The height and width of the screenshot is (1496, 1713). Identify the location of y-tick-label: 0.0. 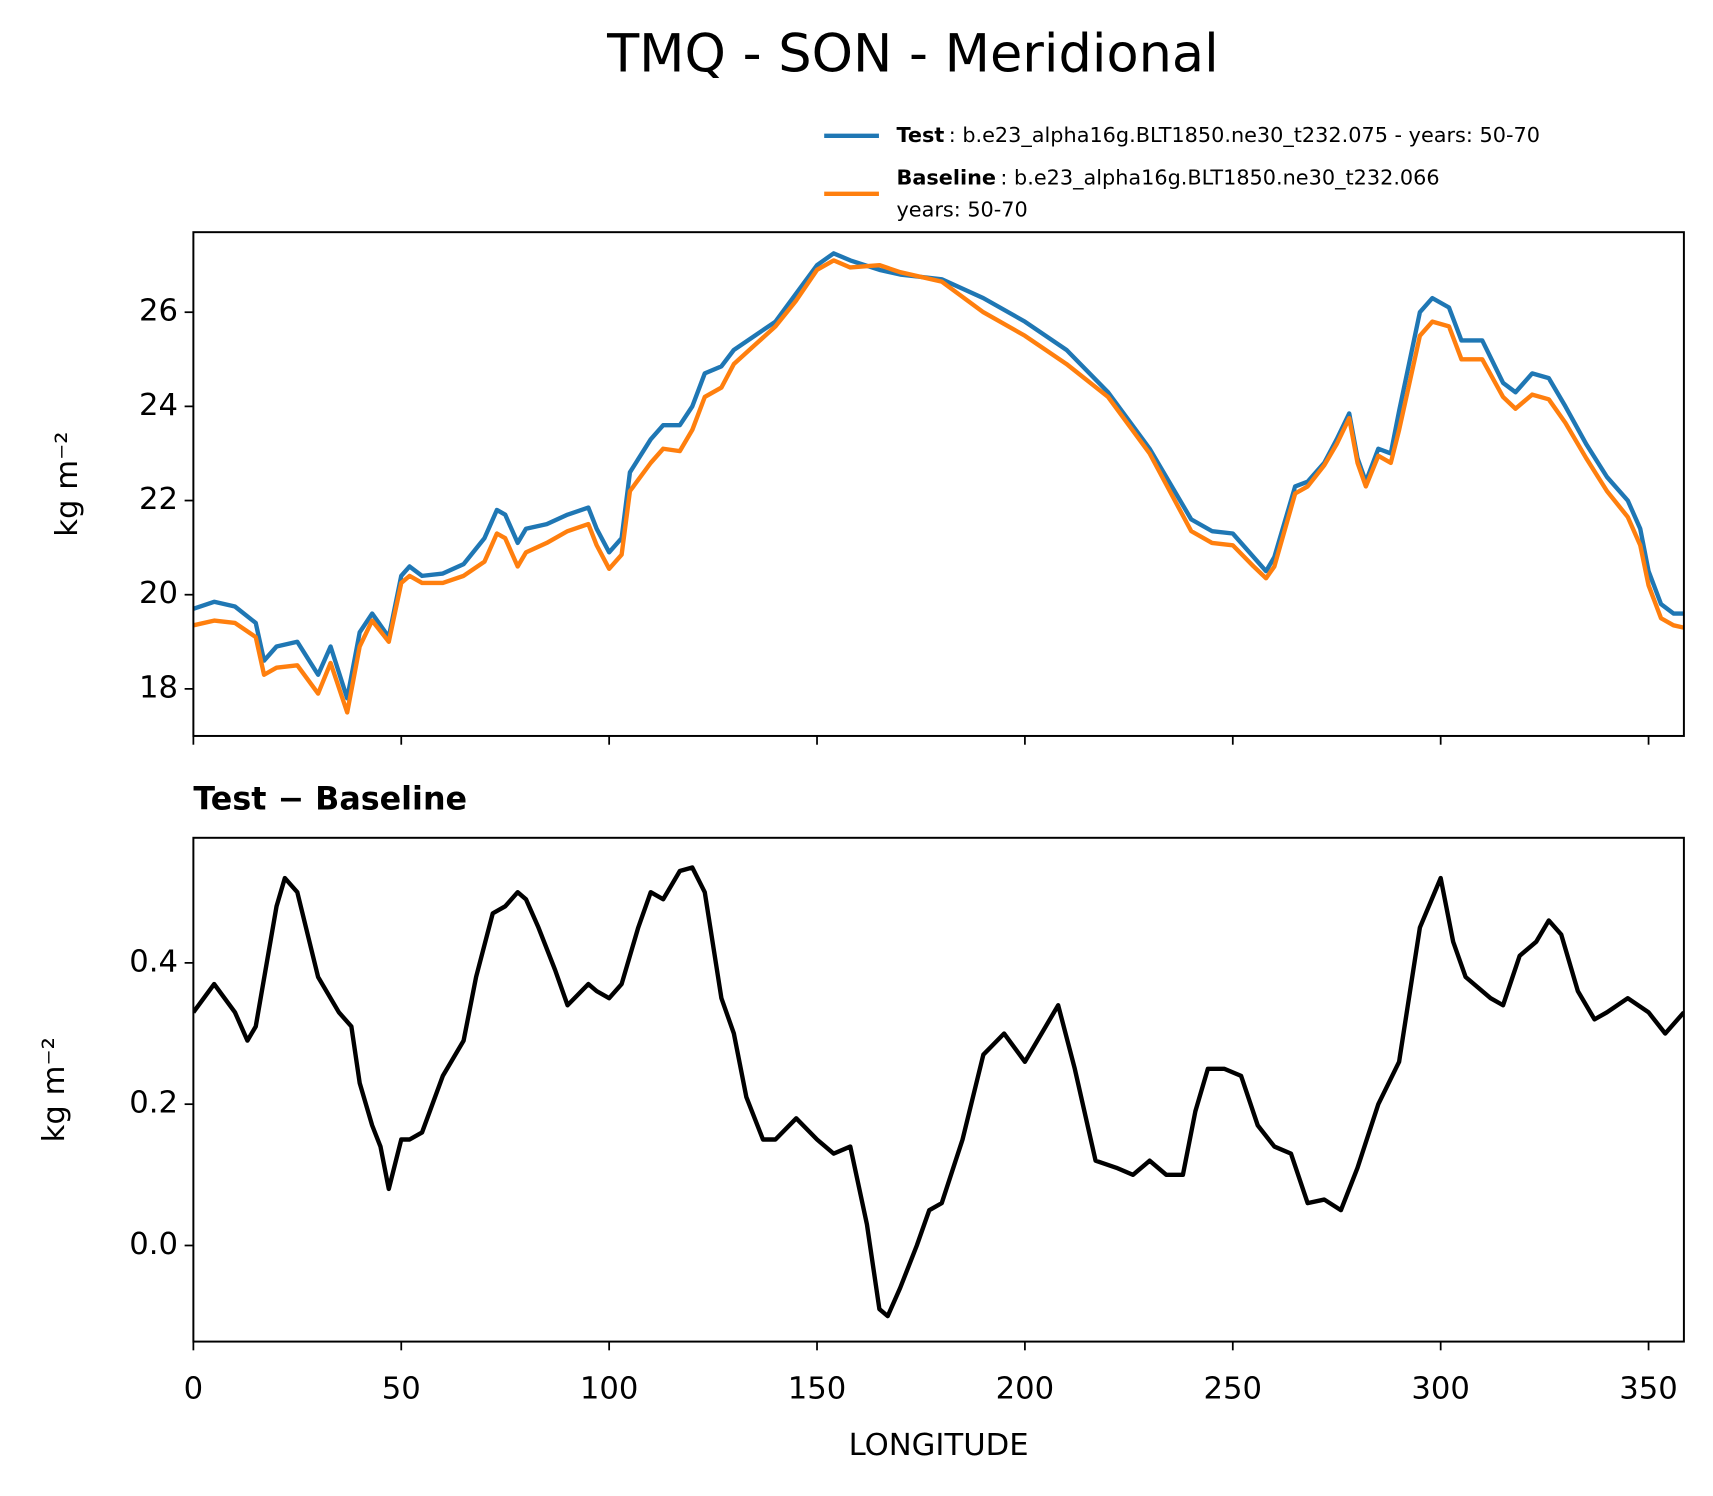
(153, 1244).